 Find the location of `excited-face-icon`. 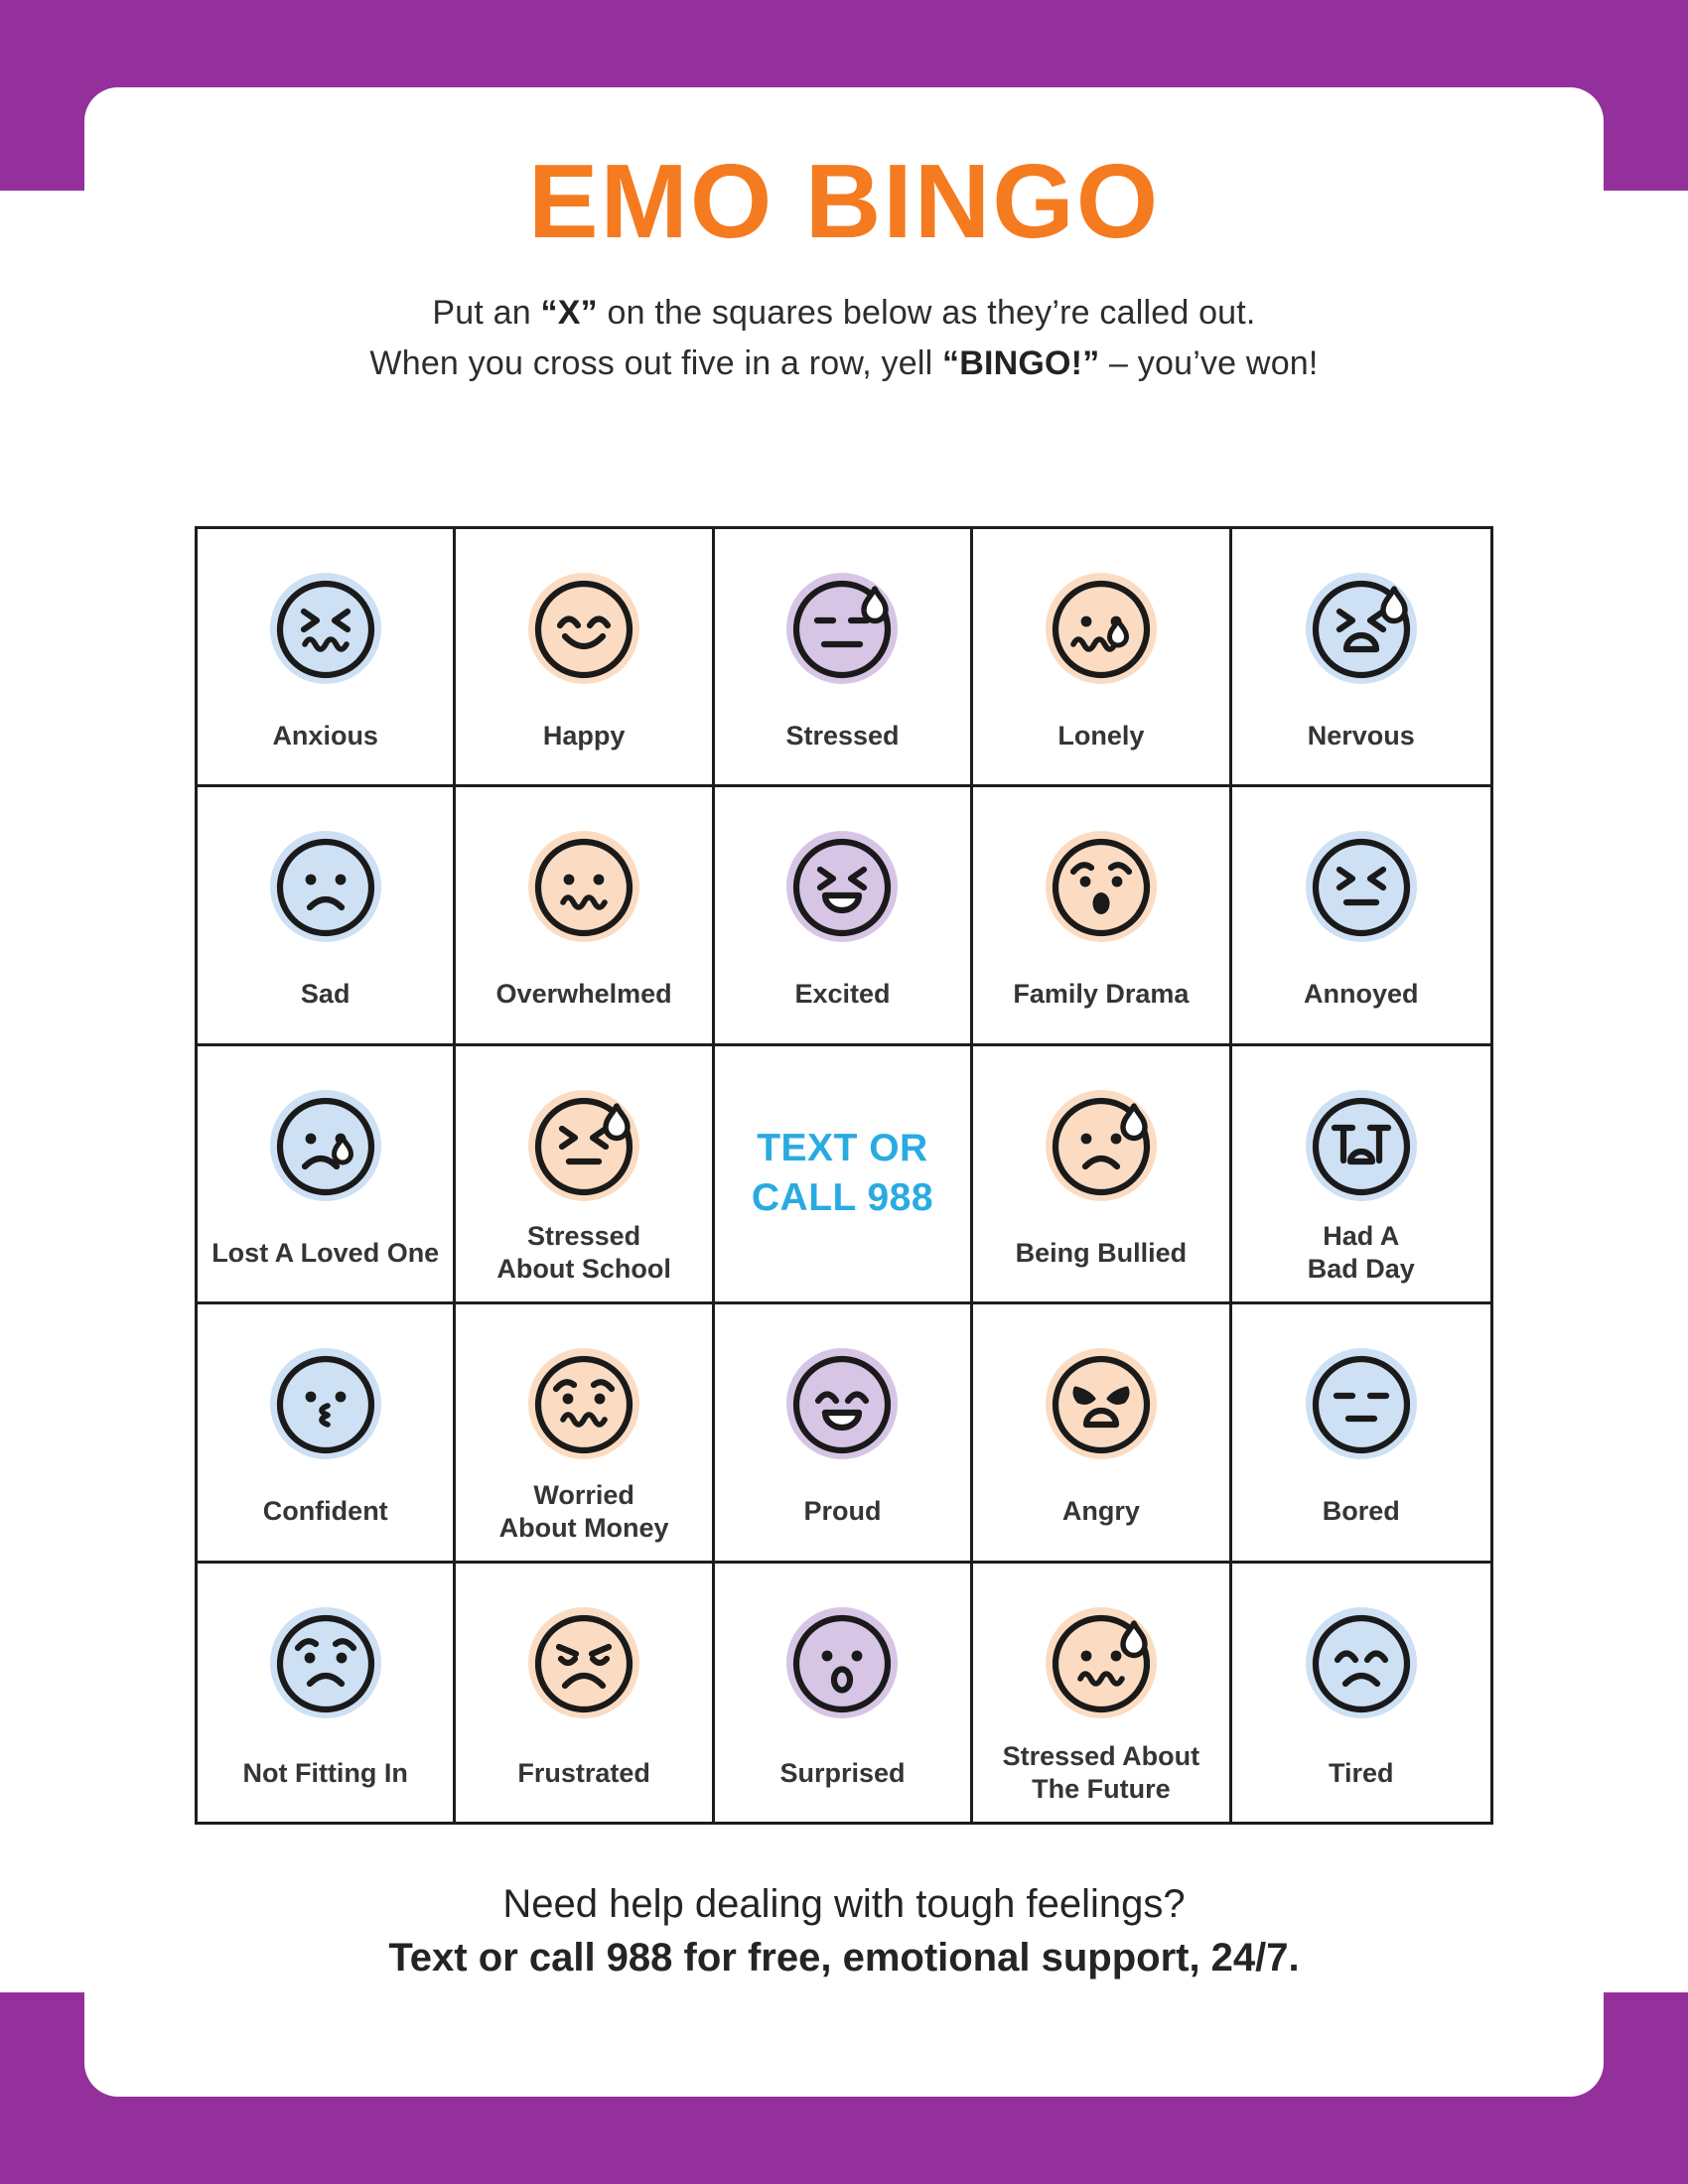

excited-face-icon is located at coordinates (842, 886).